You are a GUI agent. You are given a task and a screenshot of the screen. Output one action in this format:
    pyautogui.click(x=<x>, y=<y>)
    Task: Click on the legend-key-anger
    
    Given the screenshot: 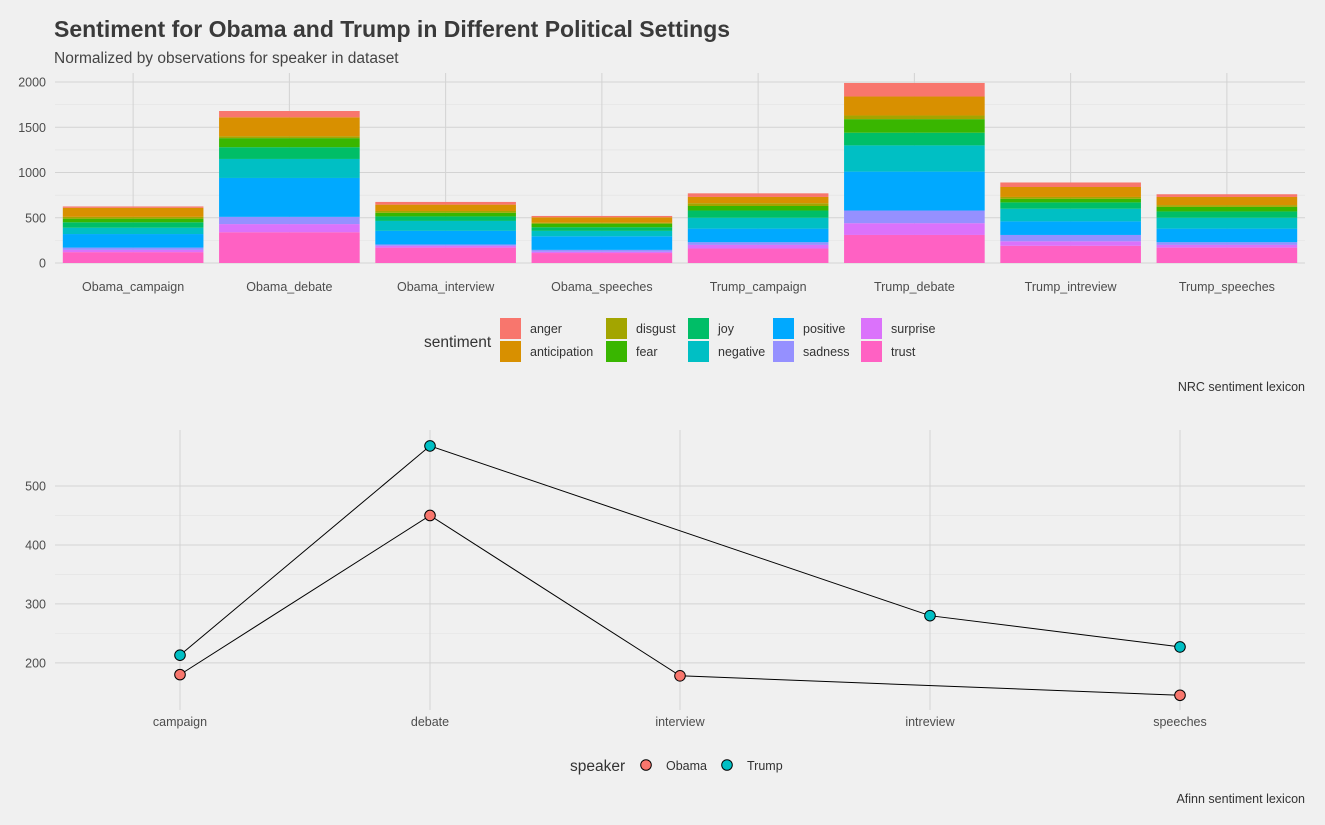 What is the action you would take?
    pyautogui.click(x=510, y=328)
    